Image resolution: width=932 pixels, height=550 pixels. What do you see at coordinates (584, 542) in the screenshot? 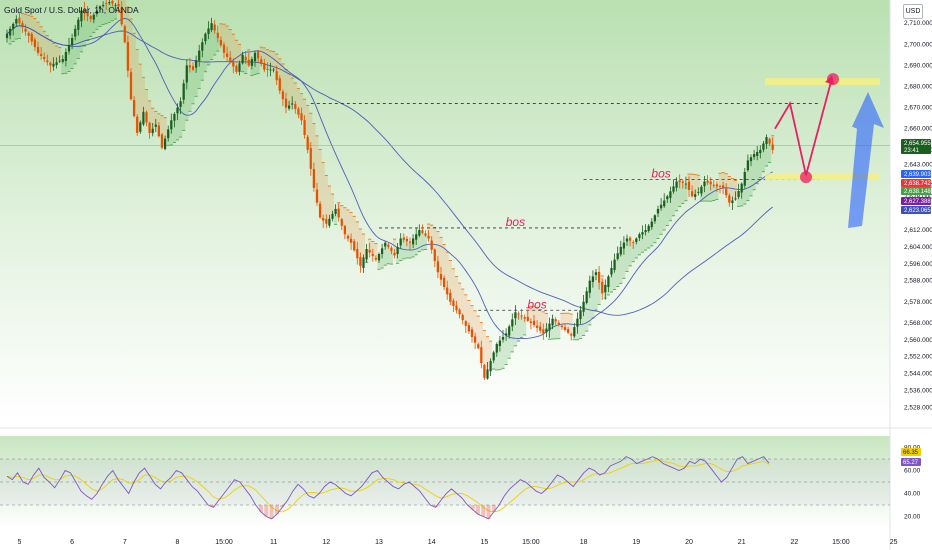
I see `time-tick-label: 18` at bounding box center [584, 542].